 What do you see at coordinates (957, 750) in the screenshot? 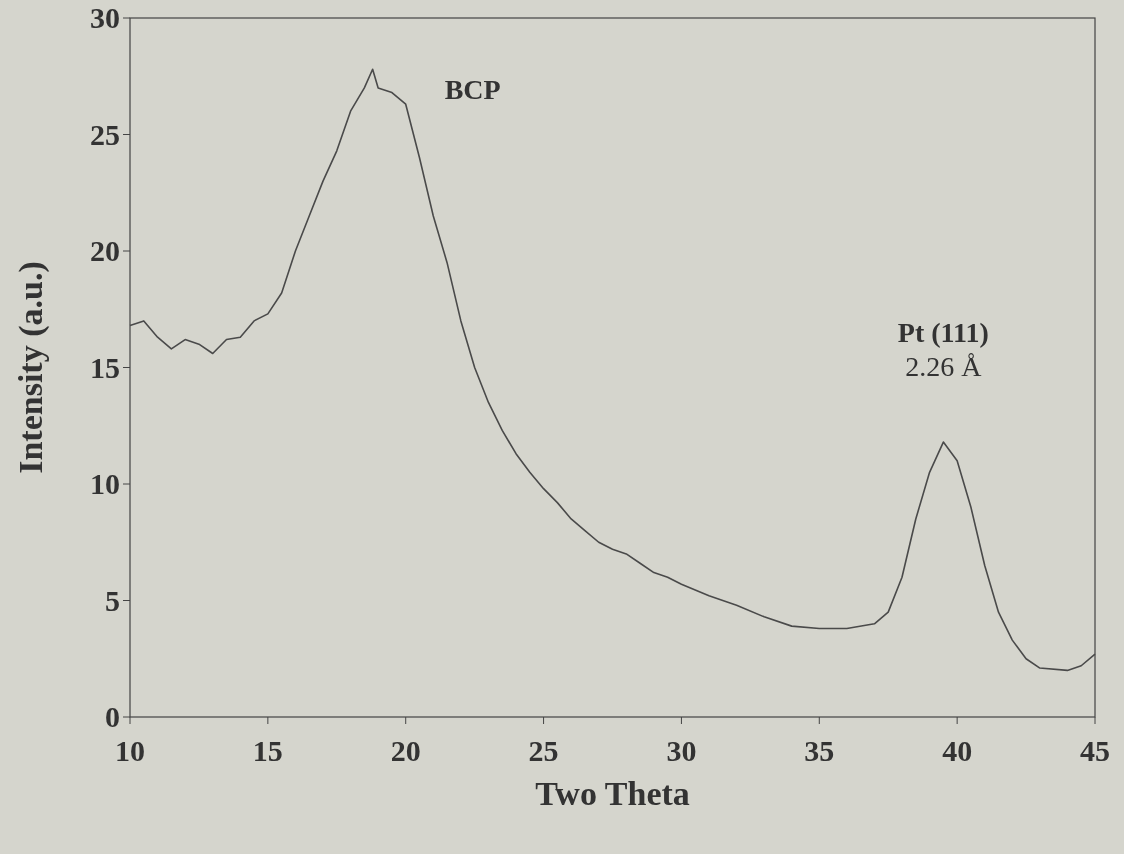
I see `x-tick-label: 40` at bounding box center [957, 750].